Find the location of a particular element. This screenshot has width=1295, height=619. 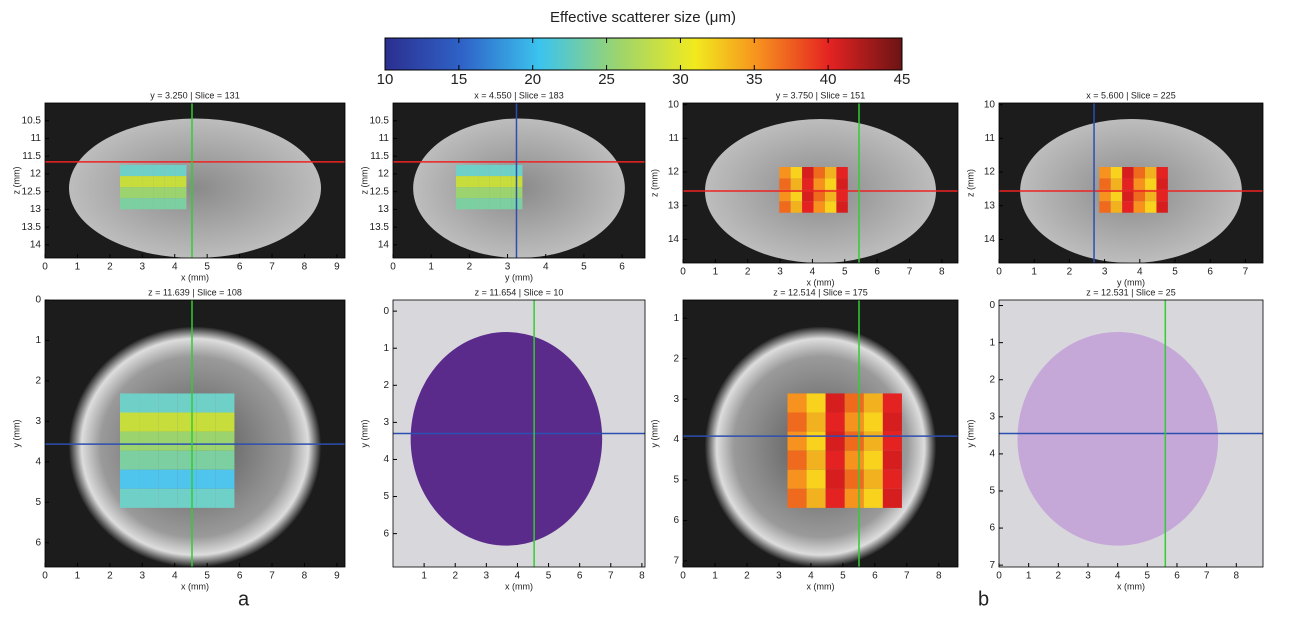

colorbar-tick-label: 30 is located at coordinates (680, 79).